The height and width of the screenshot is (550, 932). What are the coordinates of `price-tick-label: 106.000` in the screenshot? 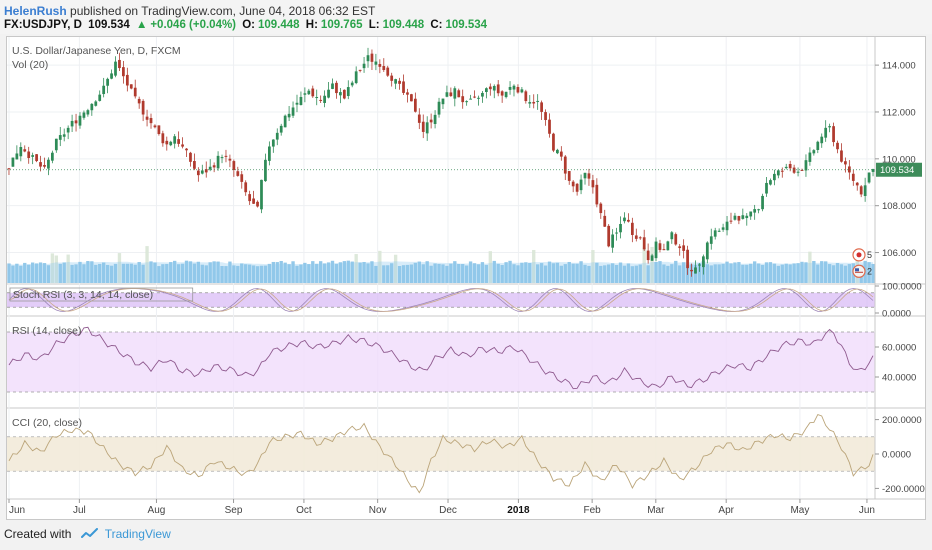 It's located at (899, 253).